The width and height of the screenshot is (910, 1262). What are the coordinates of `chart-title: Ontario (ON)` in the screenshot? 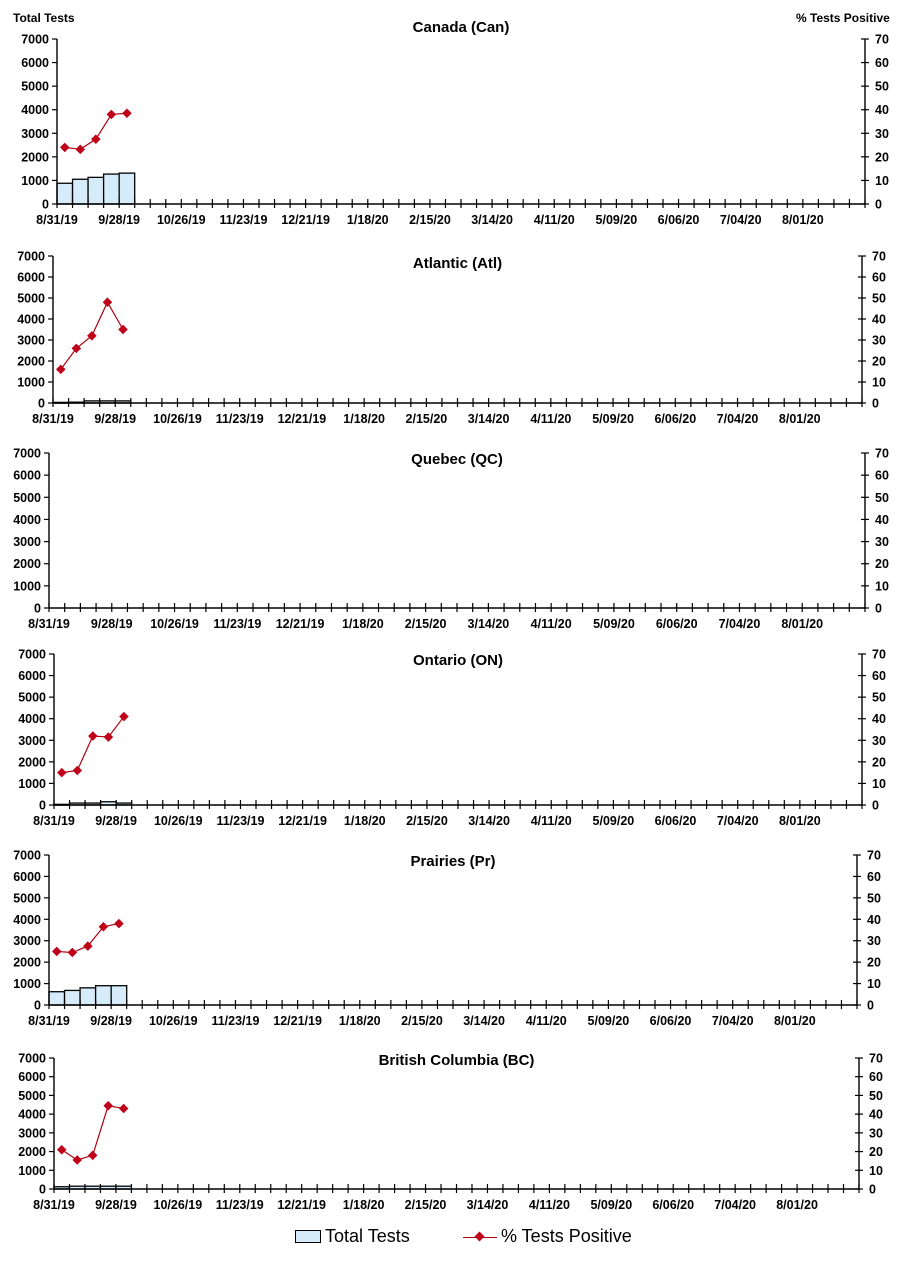 It's located at (458, 660).